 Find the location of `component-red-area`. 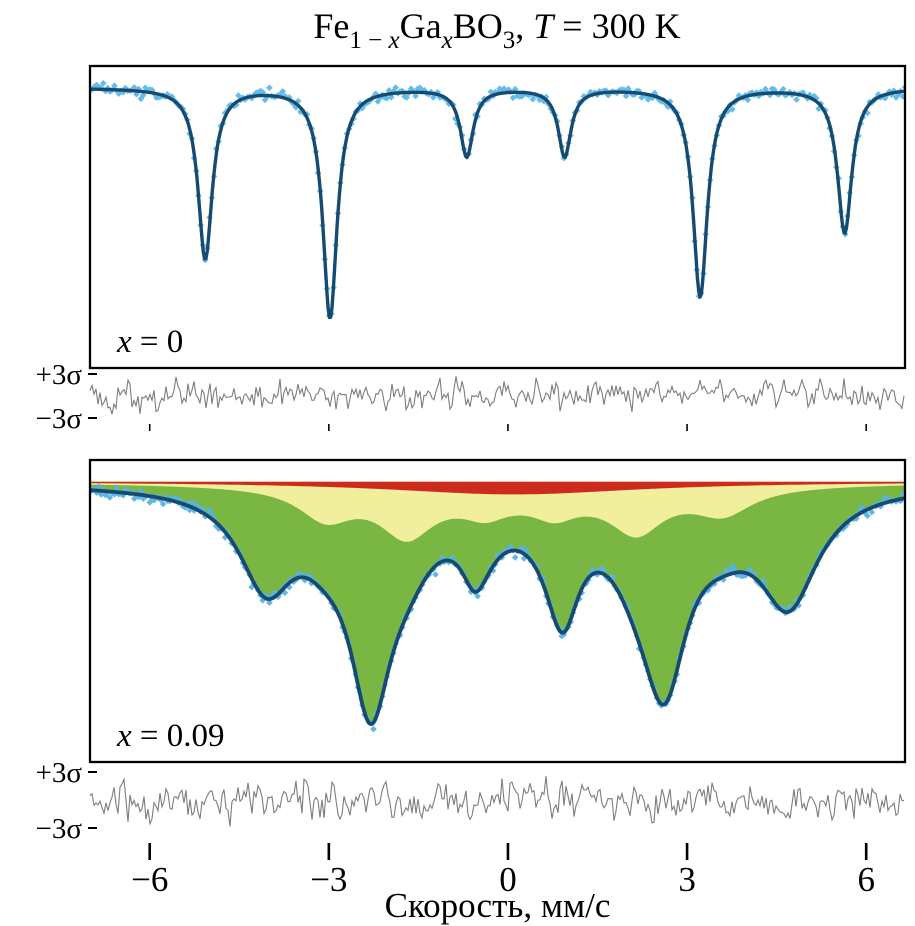

component-red-area is located at coordinates (497, 488).